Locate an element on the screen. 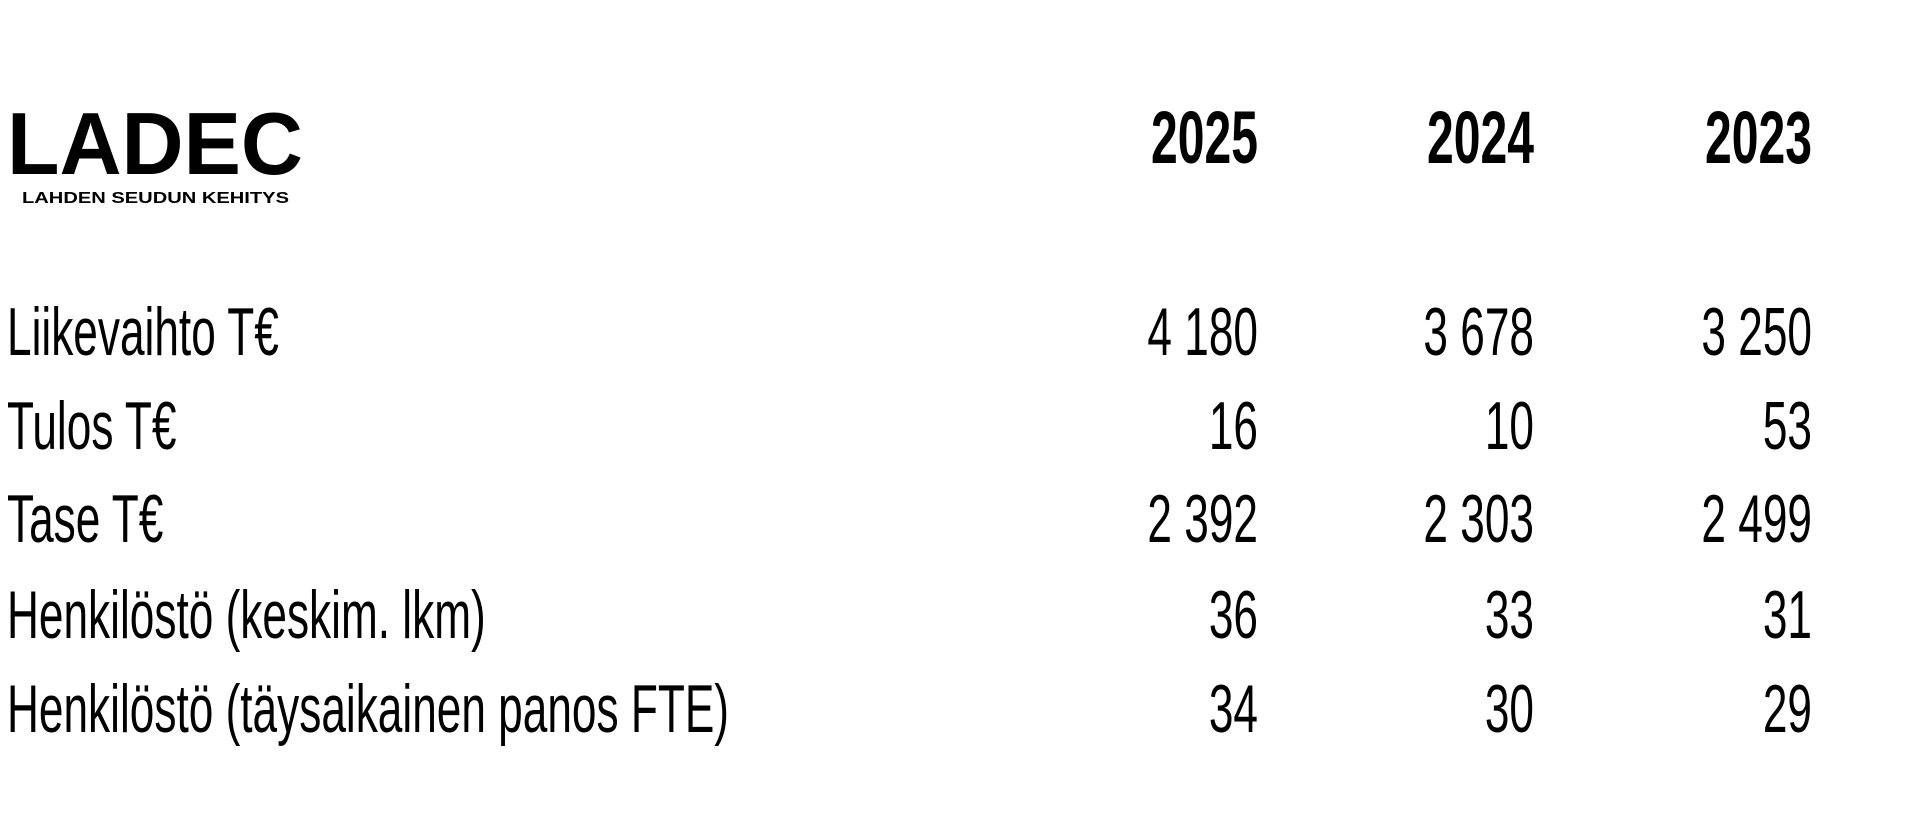  cell-value: 3 250 is located at coordinates (1756, 333).